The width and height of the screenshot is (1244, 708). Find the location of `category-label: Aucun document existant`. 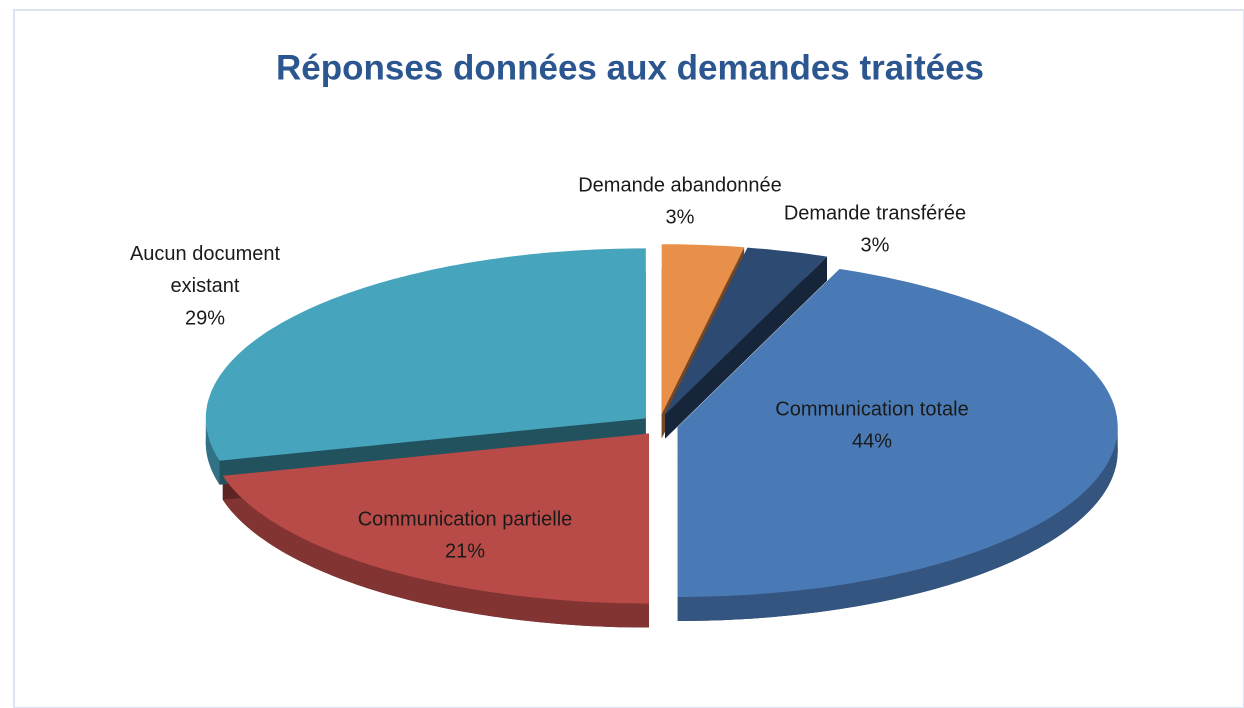

category-label: Aucun document existant is located at coordinates (205, 270).